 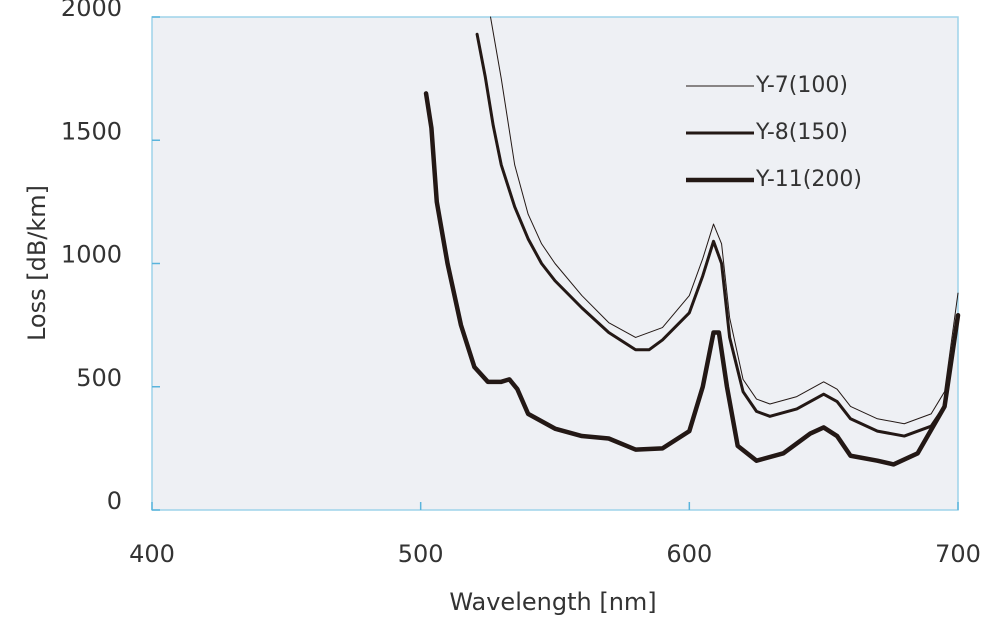 What do you see at coordinates (421, 554) in the screenshot?
I see `x-tick-label: 500` at bounding box center [421, 554].